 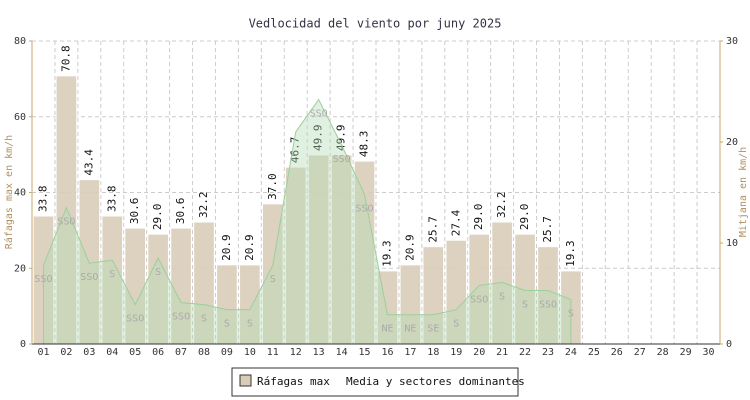 What do you see at coordinates (729, 344) in the screenshot?
I see `y2-tick-label: 0` at bounding box center [729, 344].